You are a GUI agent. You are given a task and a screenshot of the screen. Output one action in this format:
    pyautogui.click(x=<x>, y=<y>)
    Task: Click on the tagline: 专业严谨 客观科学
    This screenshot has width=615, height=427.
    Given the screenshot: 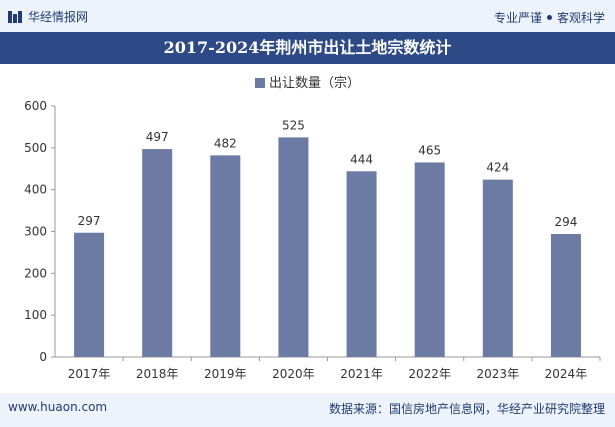 What is the action you would take?
    pyautogui.click(x=549, y=17)
    